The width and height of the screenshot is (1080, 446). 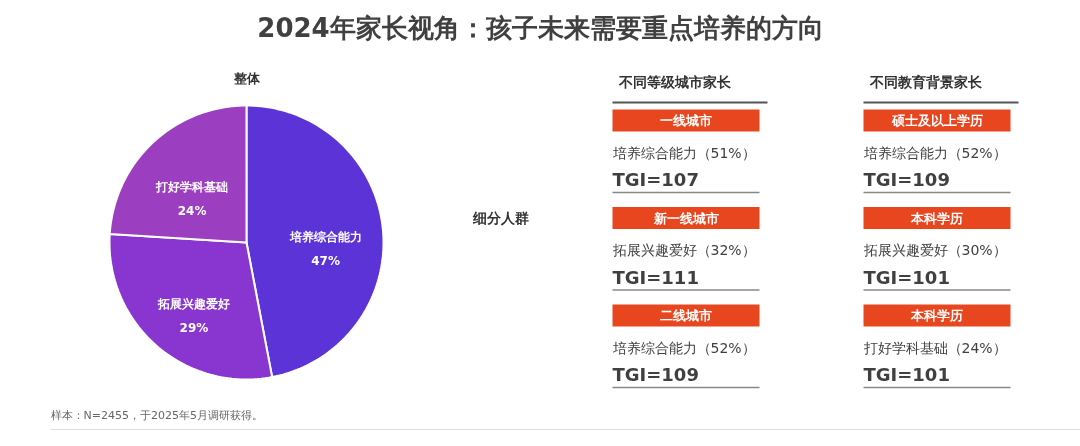 I want to click on data-label: 24%, so click(x=192, y=210).